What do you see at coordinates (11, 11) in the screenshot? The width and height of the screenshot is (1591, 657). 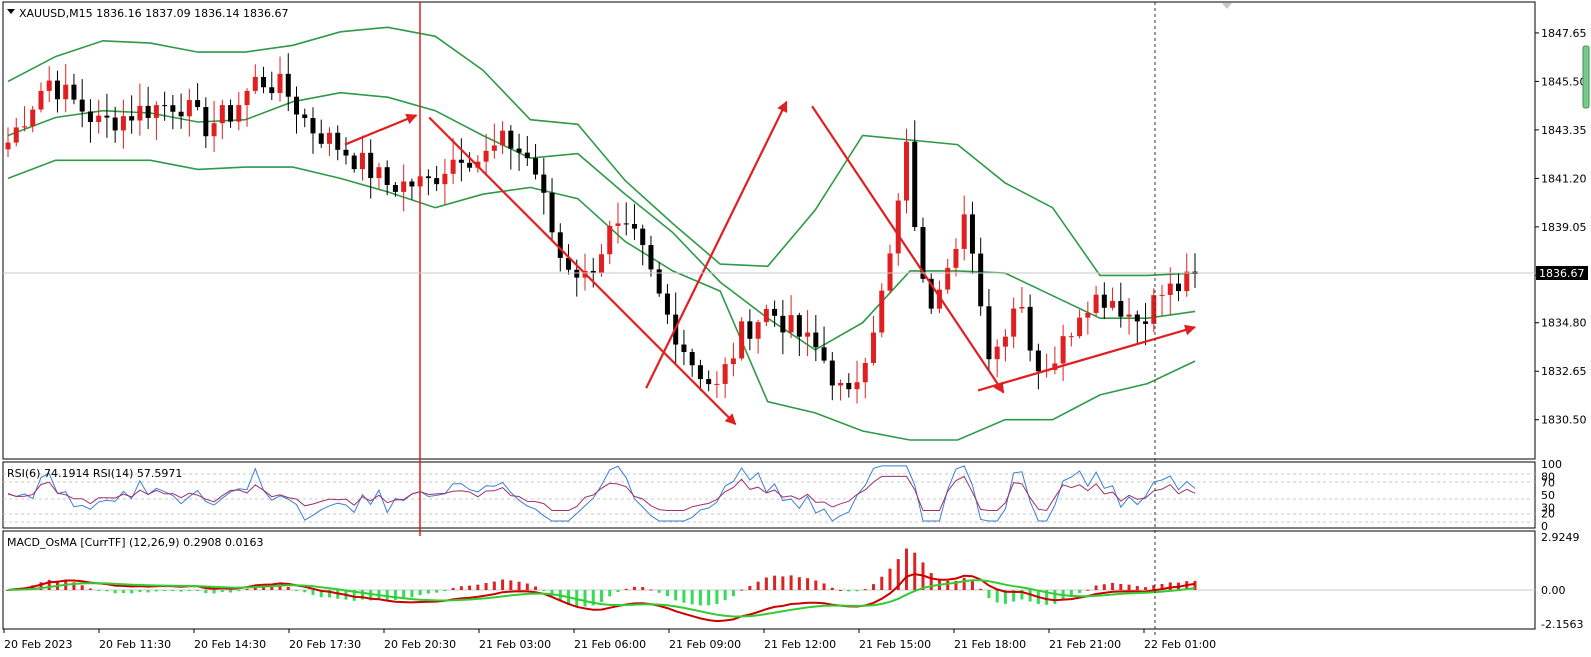 I see `symbol-dropdown-icon` at bounding box center [11, 11].